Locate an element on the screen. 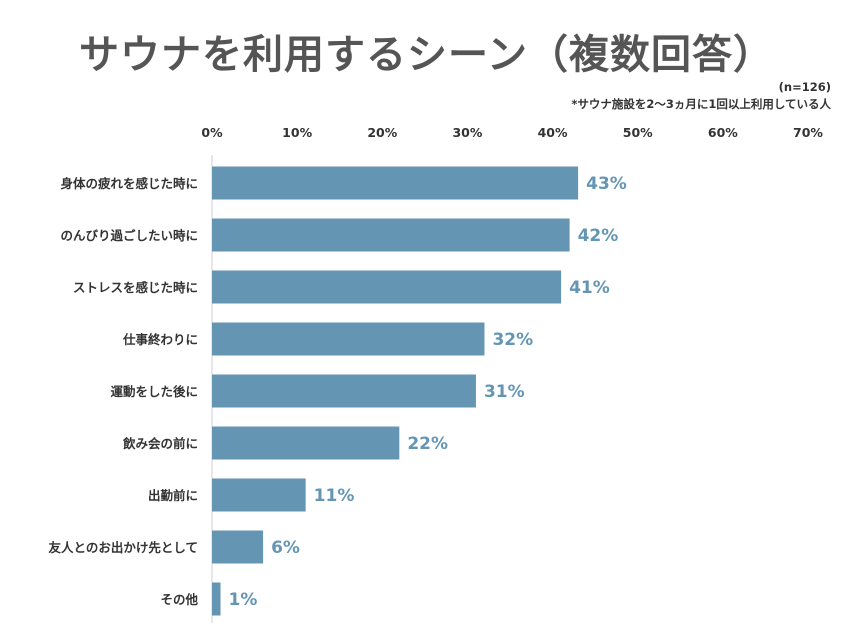 The width and height of the screenshot is (853, 640). value-label: 42% is located at coordinates (598, 236).